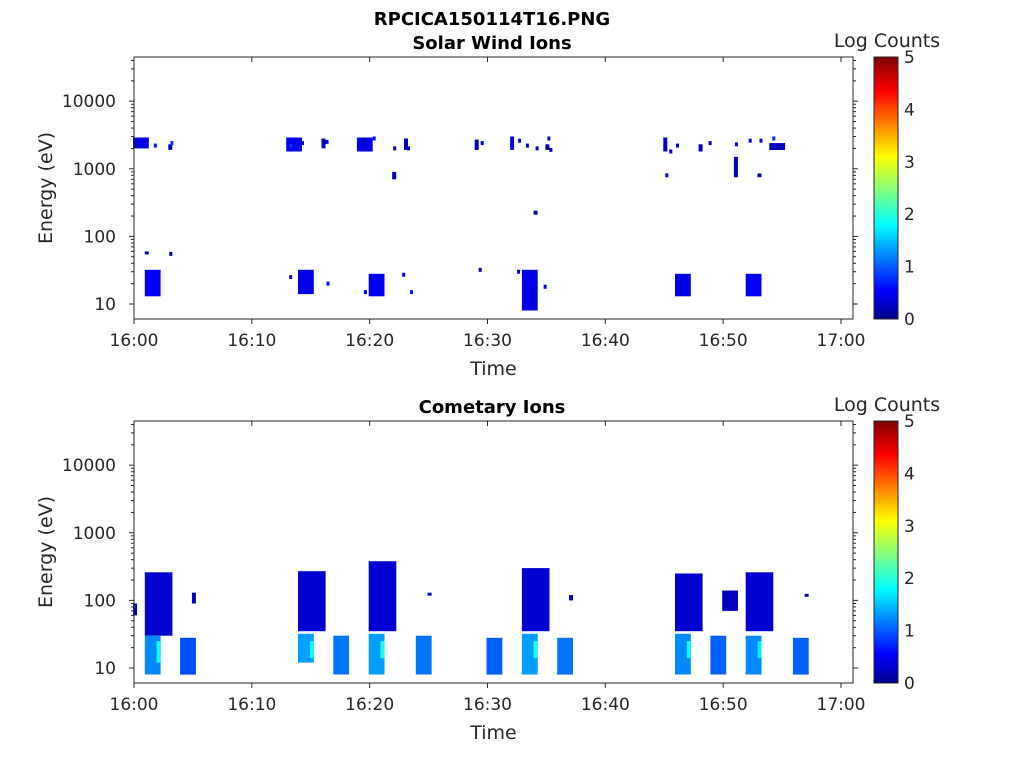 The image size is (1024, 768). What do you see at coordinates (909, 474) in the screenshot?
I see `colorbar-tick-label: 4` at bounding box center [909, 474].